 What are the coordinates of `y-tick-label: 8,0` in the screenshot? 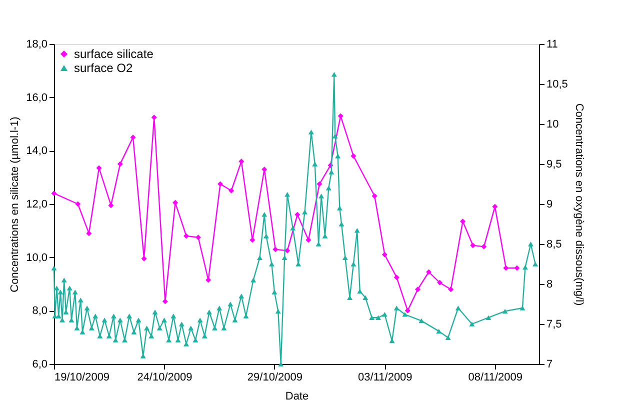 It's located at (40, 311).